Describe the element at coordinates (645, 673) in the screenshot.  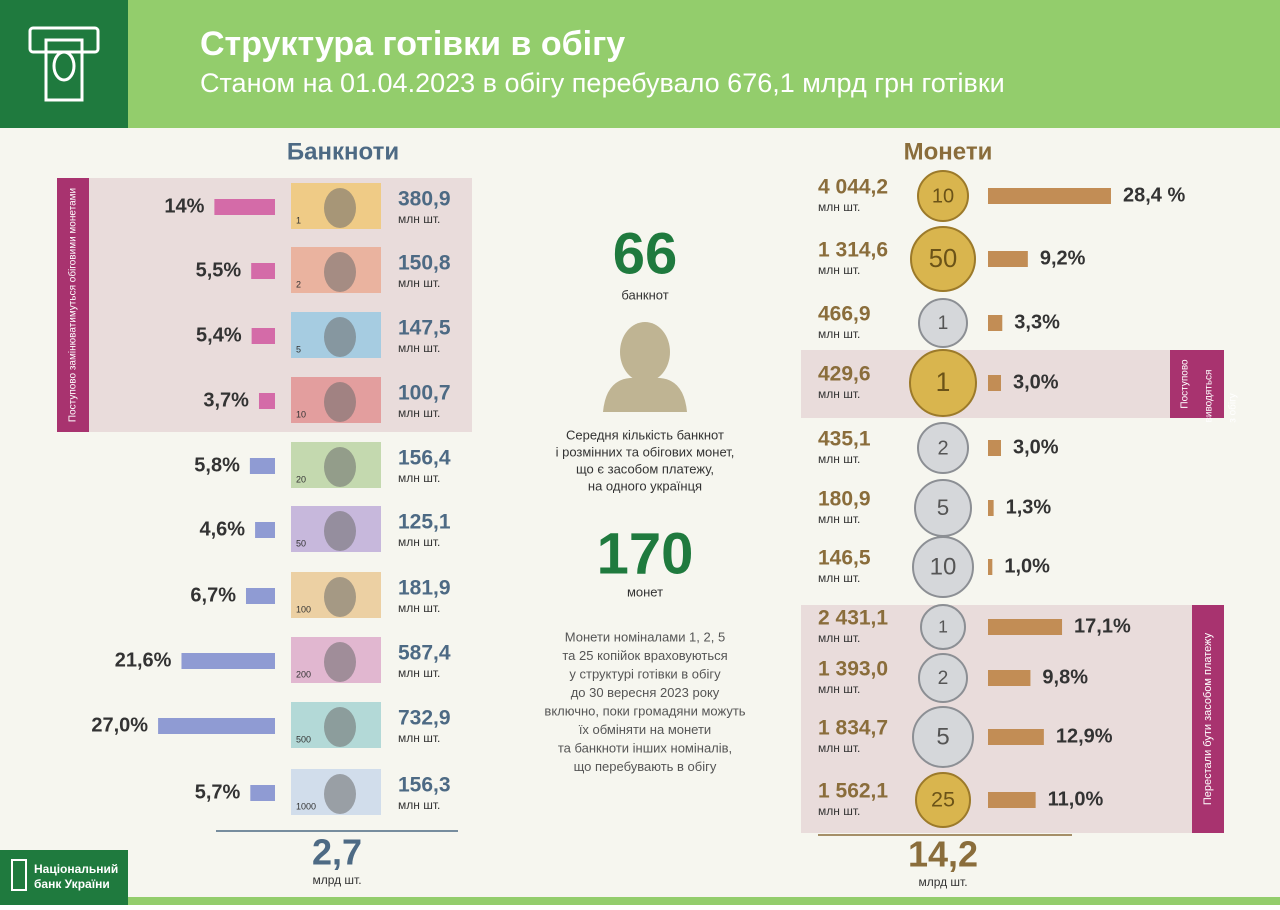
I see `note-line: у структурі готівки в обігу` at that location.